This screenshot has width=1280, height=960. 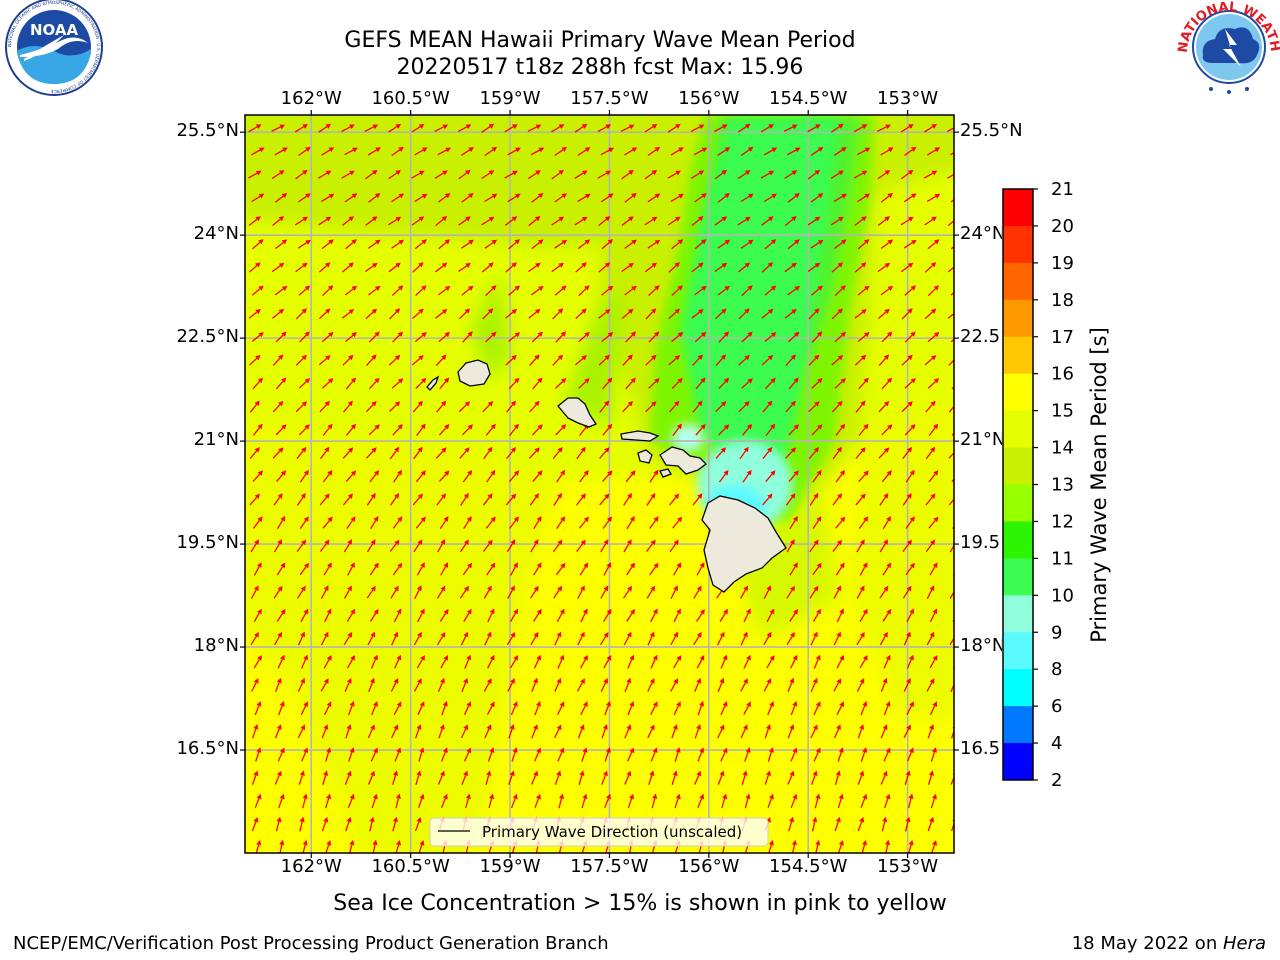 I want to click on island-lanai, so click(x=645, y=456).